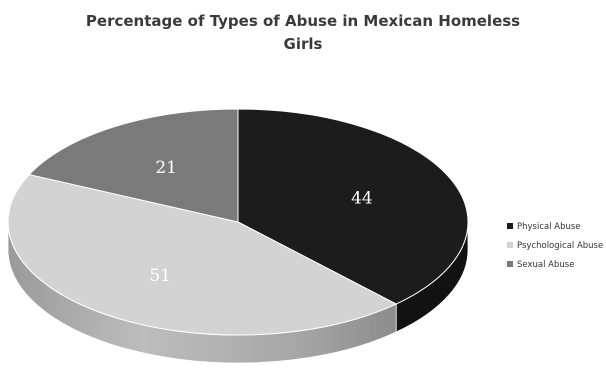 Image resolution: width=606 pixels, height=375 pixels. What do you see at coordinates (260, 222) in the screenshot?
I see `pie-labels: 44 51 21` at bounding box center [260, 222].